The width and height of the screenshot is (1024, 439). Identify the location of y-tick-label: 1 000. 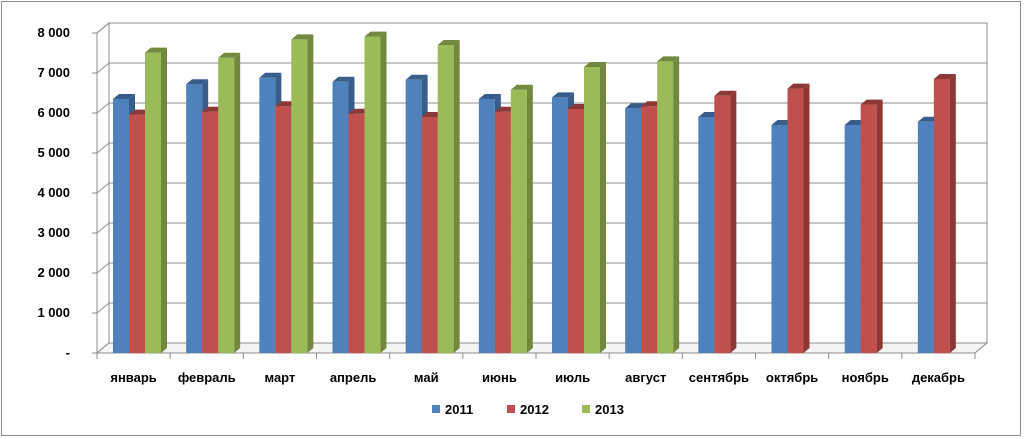
(53, 312).